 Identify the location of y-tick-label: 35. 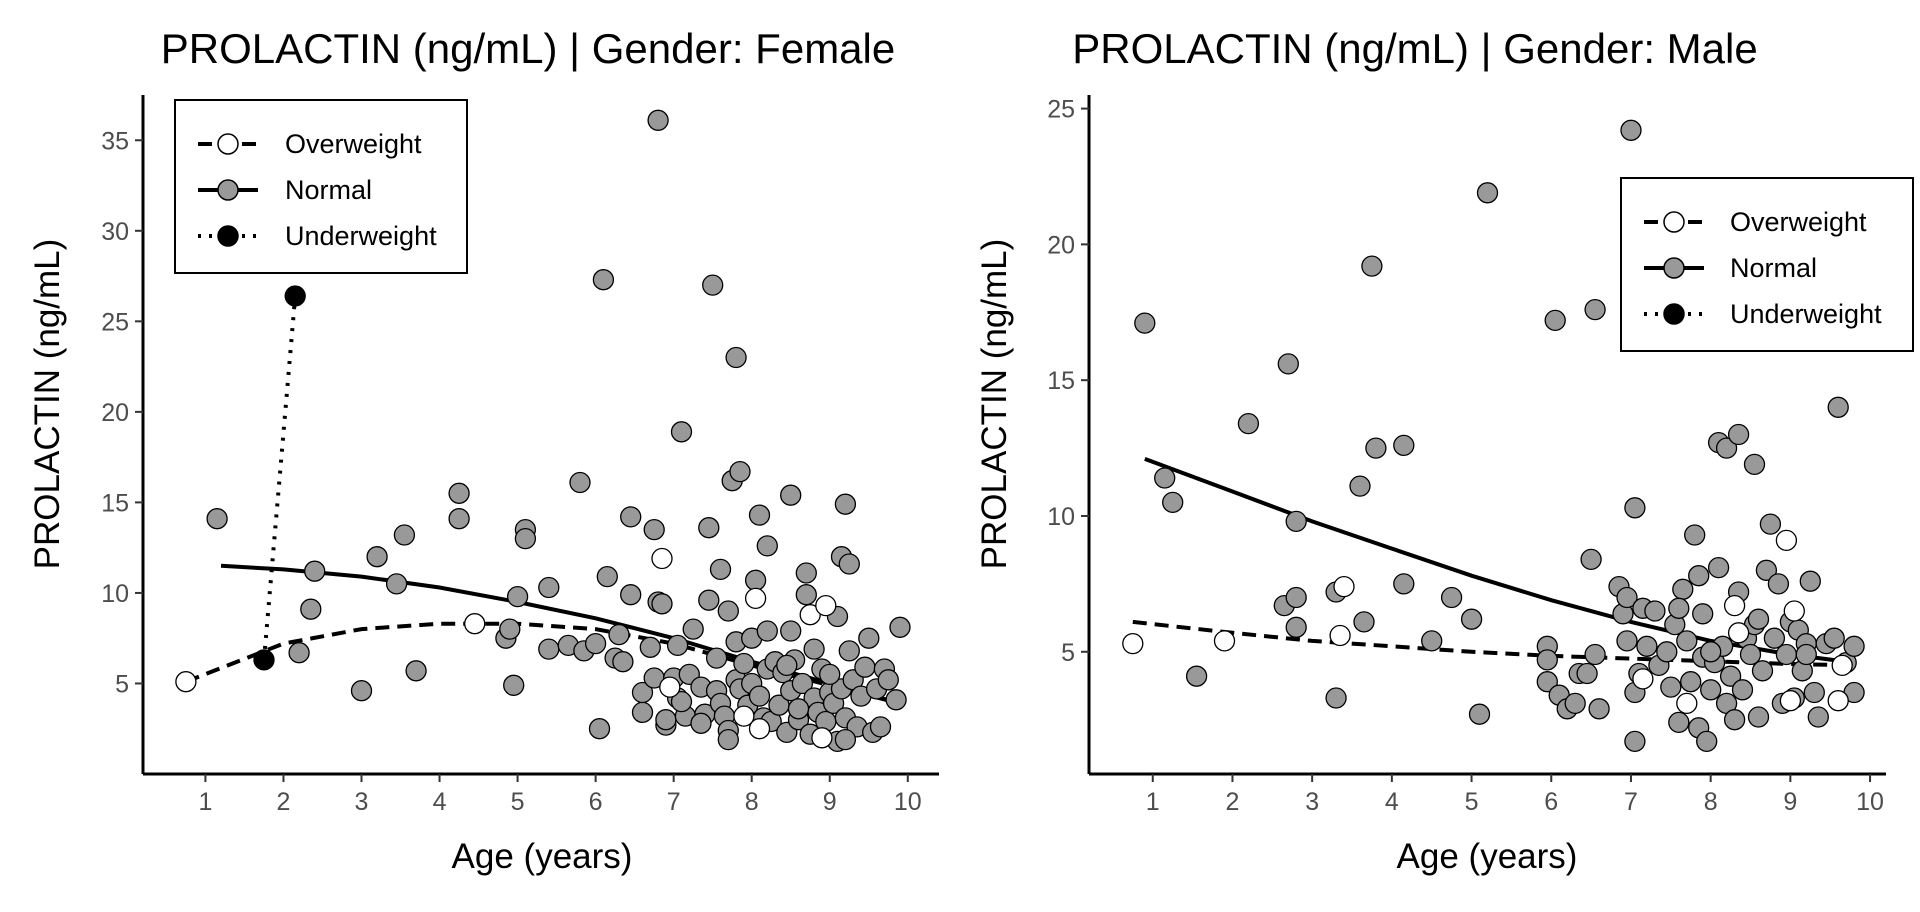
(115, 141).